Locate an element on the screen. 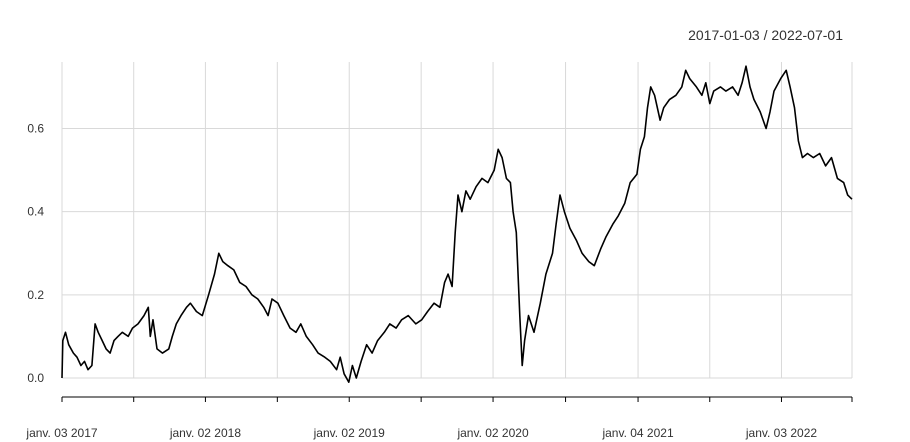 Image resolution: width=910 pixels, height=442 pixels. date-range-label: 2017-01-03 / 2022-07-01 is located at coordinates (765, 35).